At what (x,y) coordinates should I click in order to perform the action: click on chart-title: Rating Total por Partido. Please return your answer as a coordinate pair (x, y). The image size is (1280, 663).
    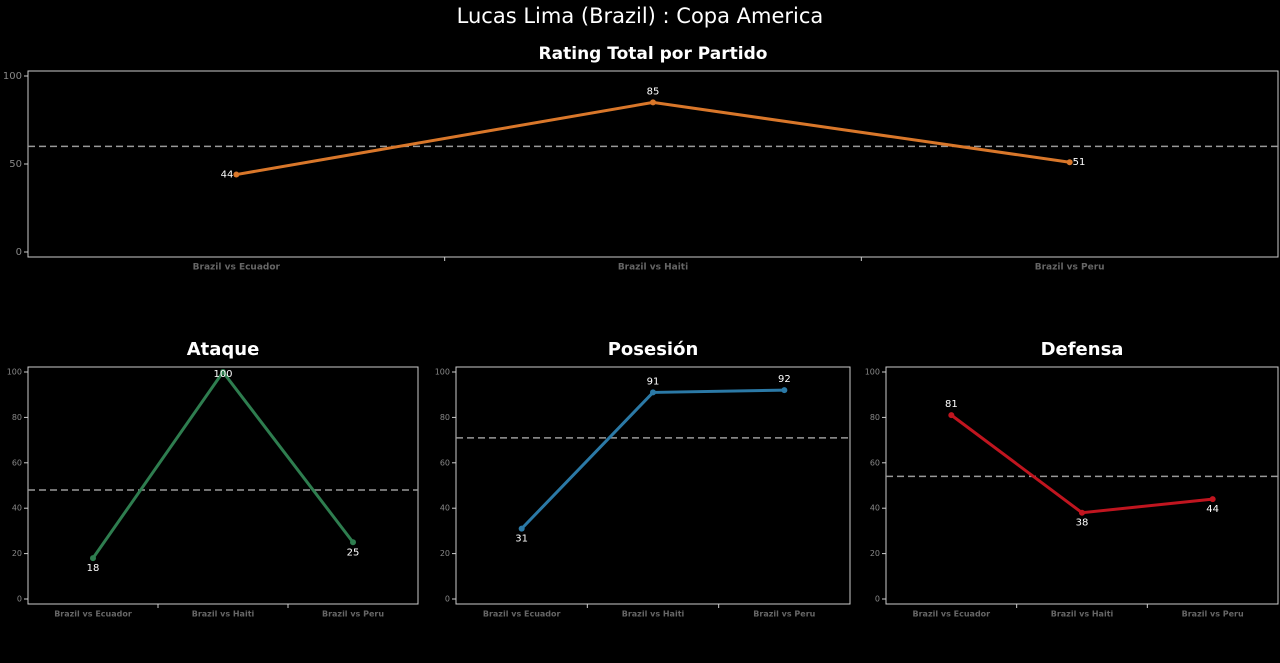
    Looking at the image, I should click on (653, 54).